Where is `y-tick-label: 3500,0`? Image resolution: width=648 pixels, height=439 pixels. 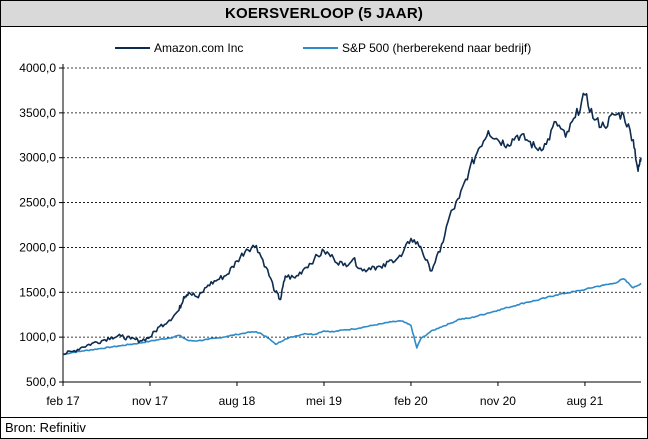
y-tick-label: 3500,0 is located at coordinates (37, 113).